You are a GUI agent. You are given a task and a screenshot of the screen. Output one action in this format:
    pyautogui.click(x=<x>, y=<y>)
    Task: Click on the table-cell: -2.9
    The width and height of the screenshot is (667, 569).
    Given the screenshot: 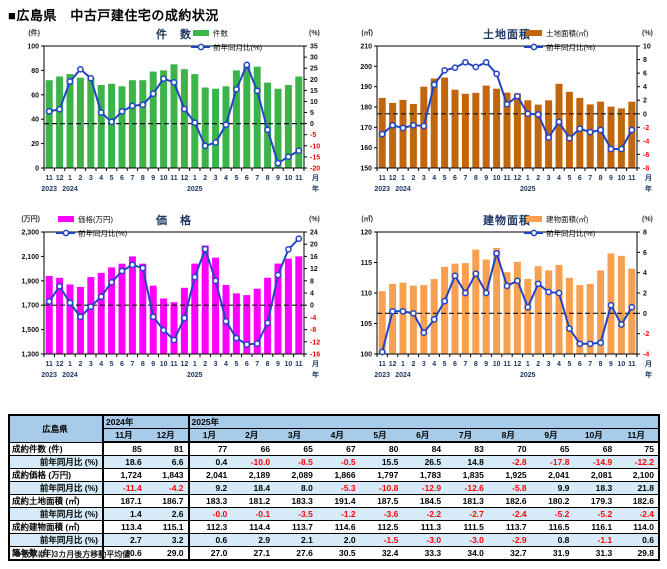 What is the action you would take?
    pyautogui.click(x=509, y=540)
    